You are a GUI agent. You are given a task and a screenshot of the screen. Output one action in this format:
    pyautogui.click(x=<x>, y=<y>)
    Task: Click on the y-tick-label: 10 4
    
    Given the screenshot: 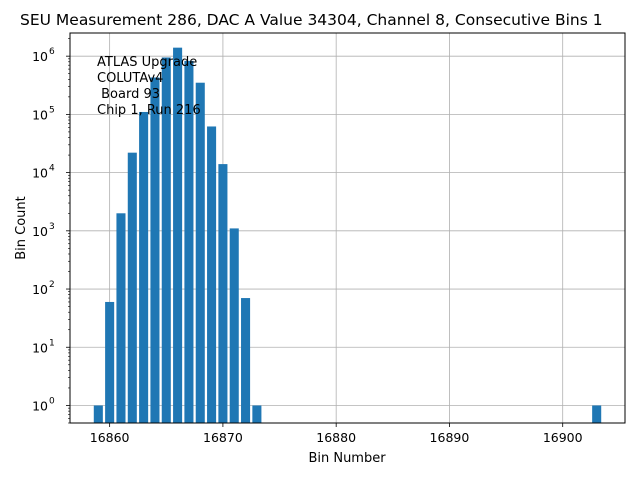 What is the action you would take?
    pyautogui.click(x=43, y=172)
    